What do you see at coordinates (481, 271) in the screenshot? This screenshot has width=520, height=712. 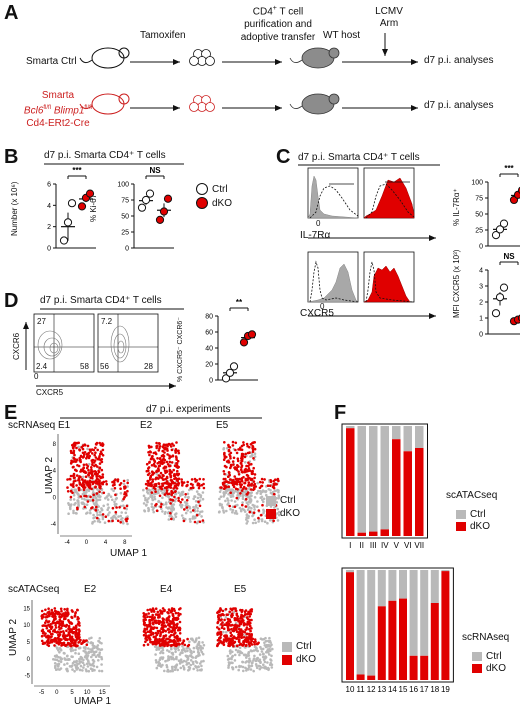 I see `c2-ytick-label: 4` at bounding box center [481, 271].